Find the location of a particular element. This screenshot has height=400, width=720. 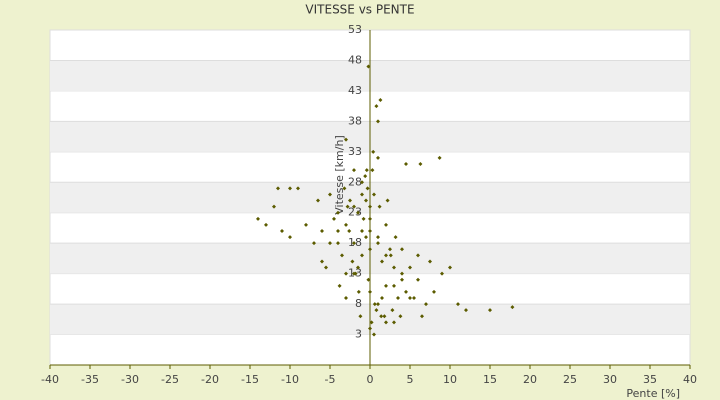

y-tick-label: 43 is located at coordinates (355, 90).